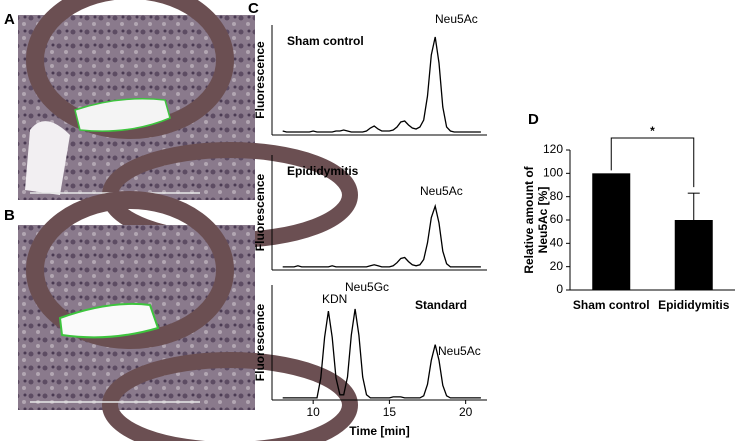 Image resolution: width=745 pixels, height=446 pixels. What do you see at coordinates (557, 243) in the screenshot?
I see `y-tick-label: 40` at bounding box center [557, 243].